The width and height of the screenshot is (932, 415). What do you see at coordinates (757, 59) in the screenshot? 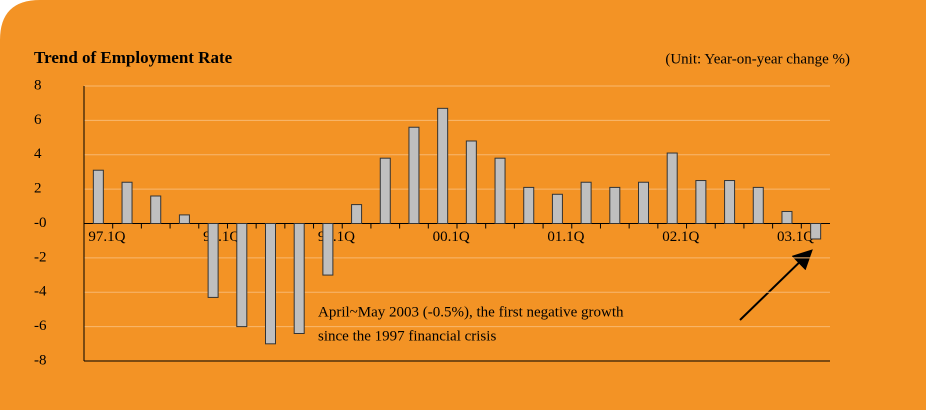
I see `chart-subtitle: (Unit: Year-on-year change %)` at bounding box center [757, 59].